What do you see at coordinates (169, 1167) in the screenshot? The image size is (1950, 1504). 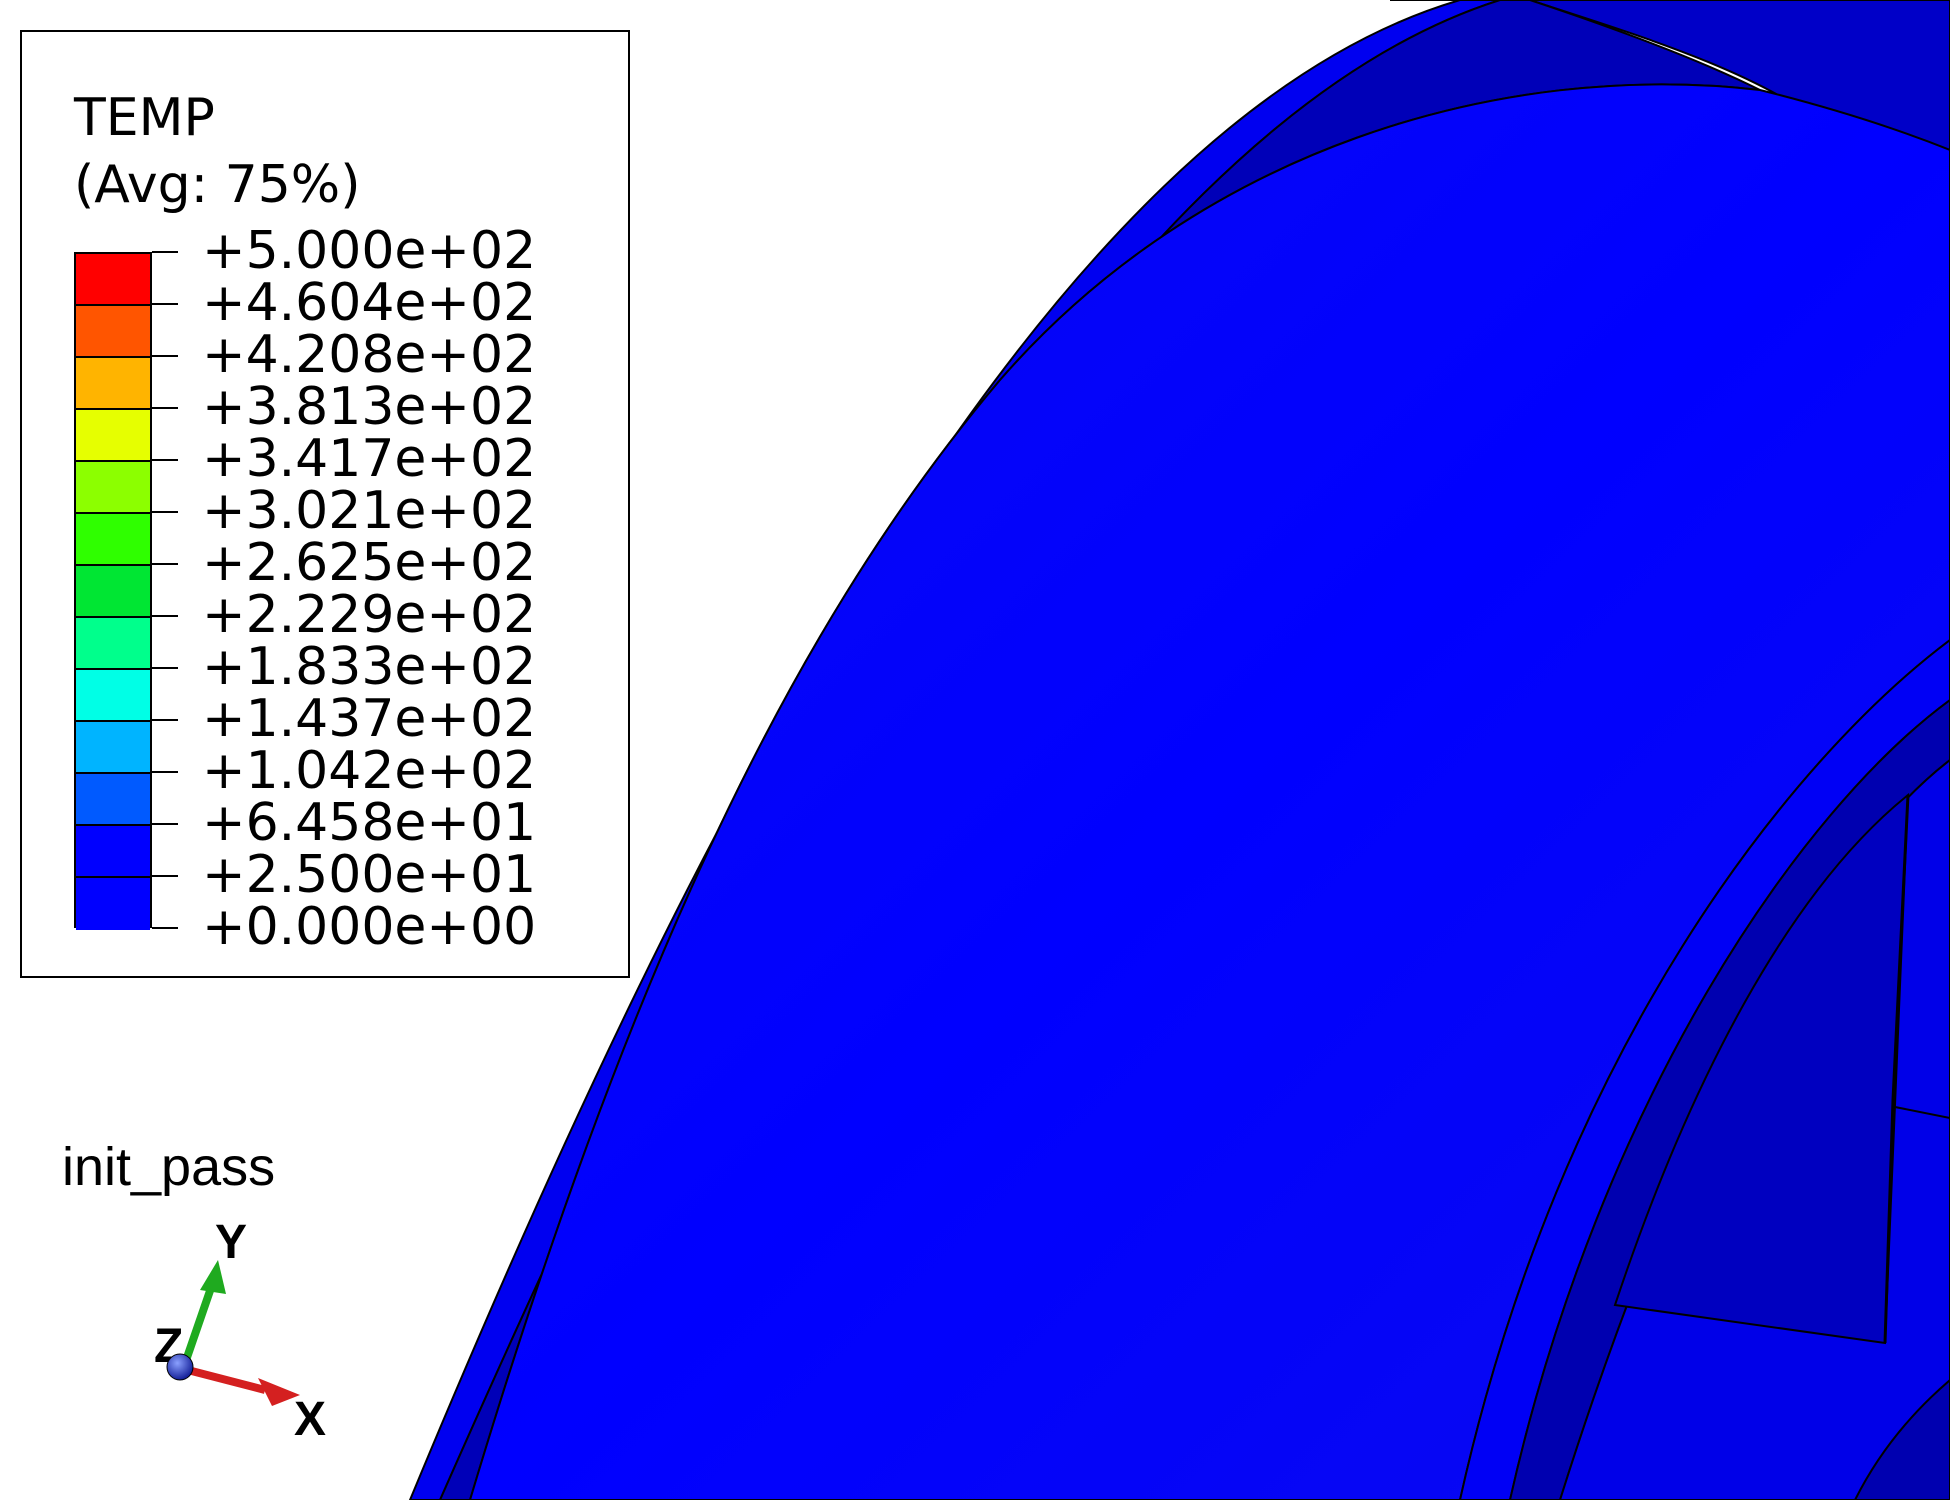 I see `step-label: init_pass` at bounding box center [169, 1167].